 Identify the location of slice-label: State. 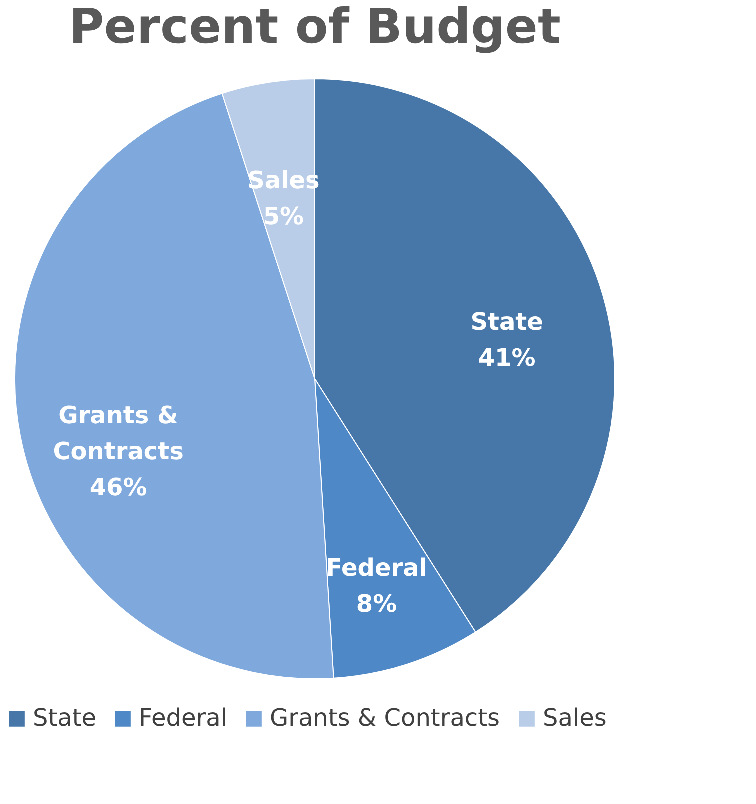
(507, 322).